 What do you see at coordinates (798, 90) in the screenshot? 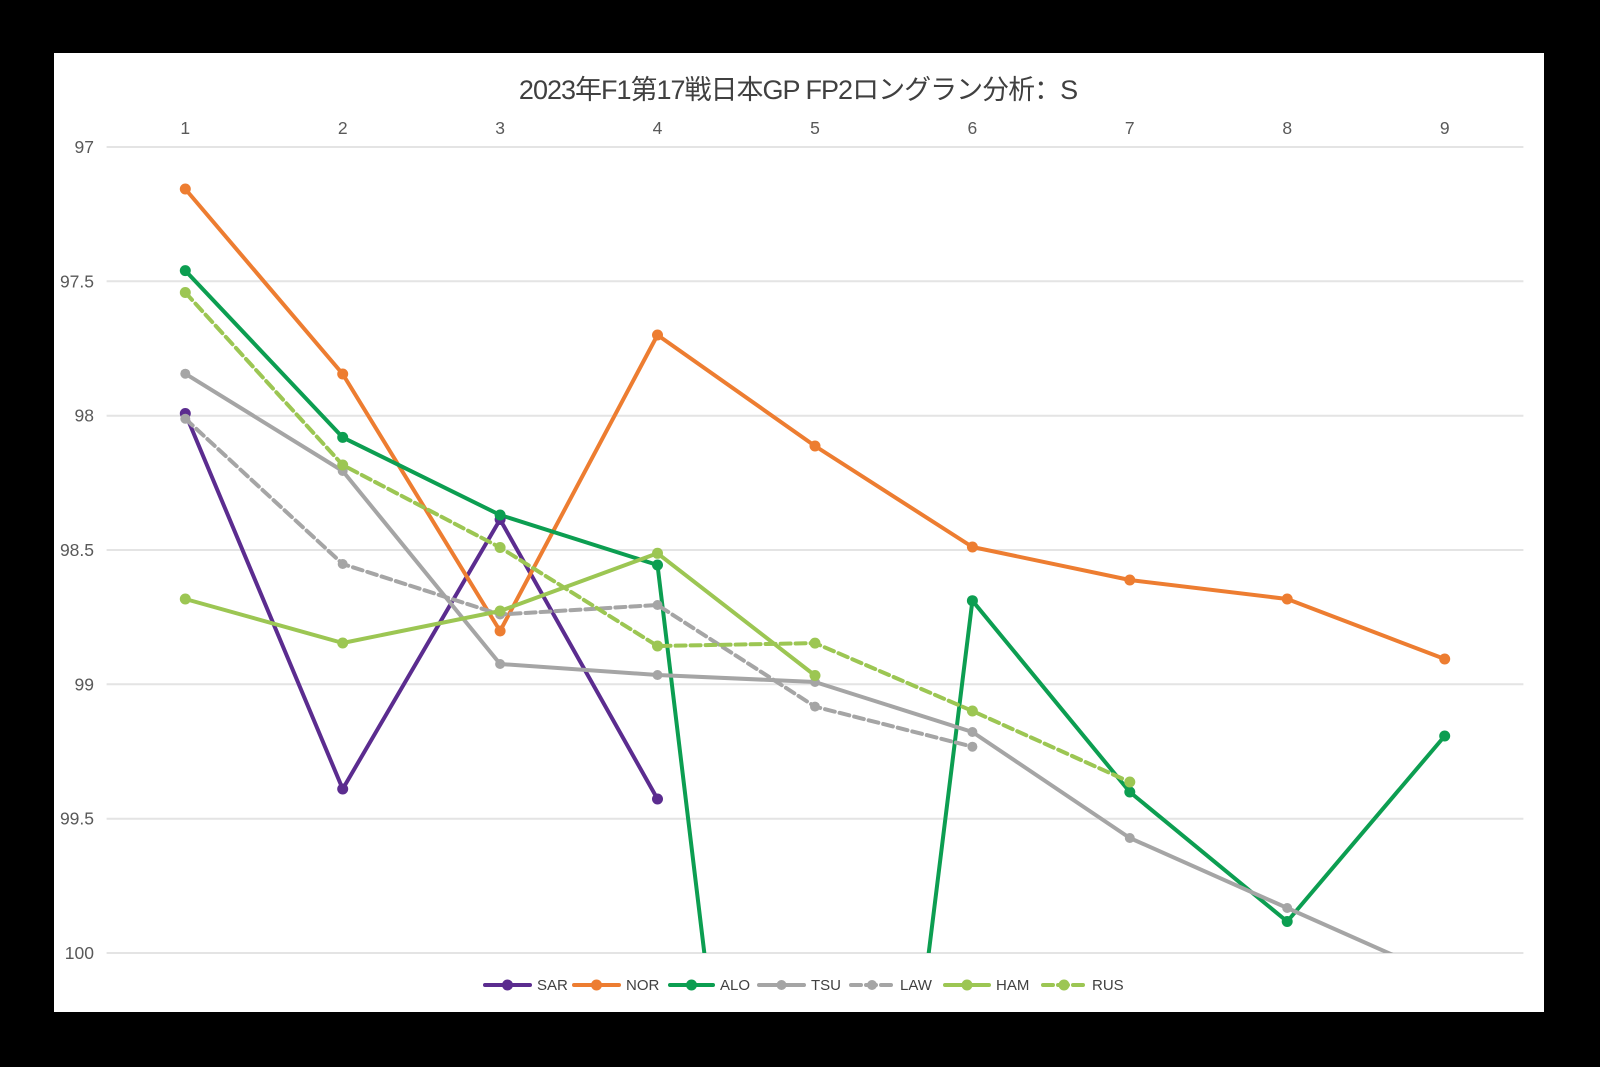
I see `svg-text: 2023年F1第17戦日本GP FP2ロングラン分析：S` at bounding box center [798, 90].